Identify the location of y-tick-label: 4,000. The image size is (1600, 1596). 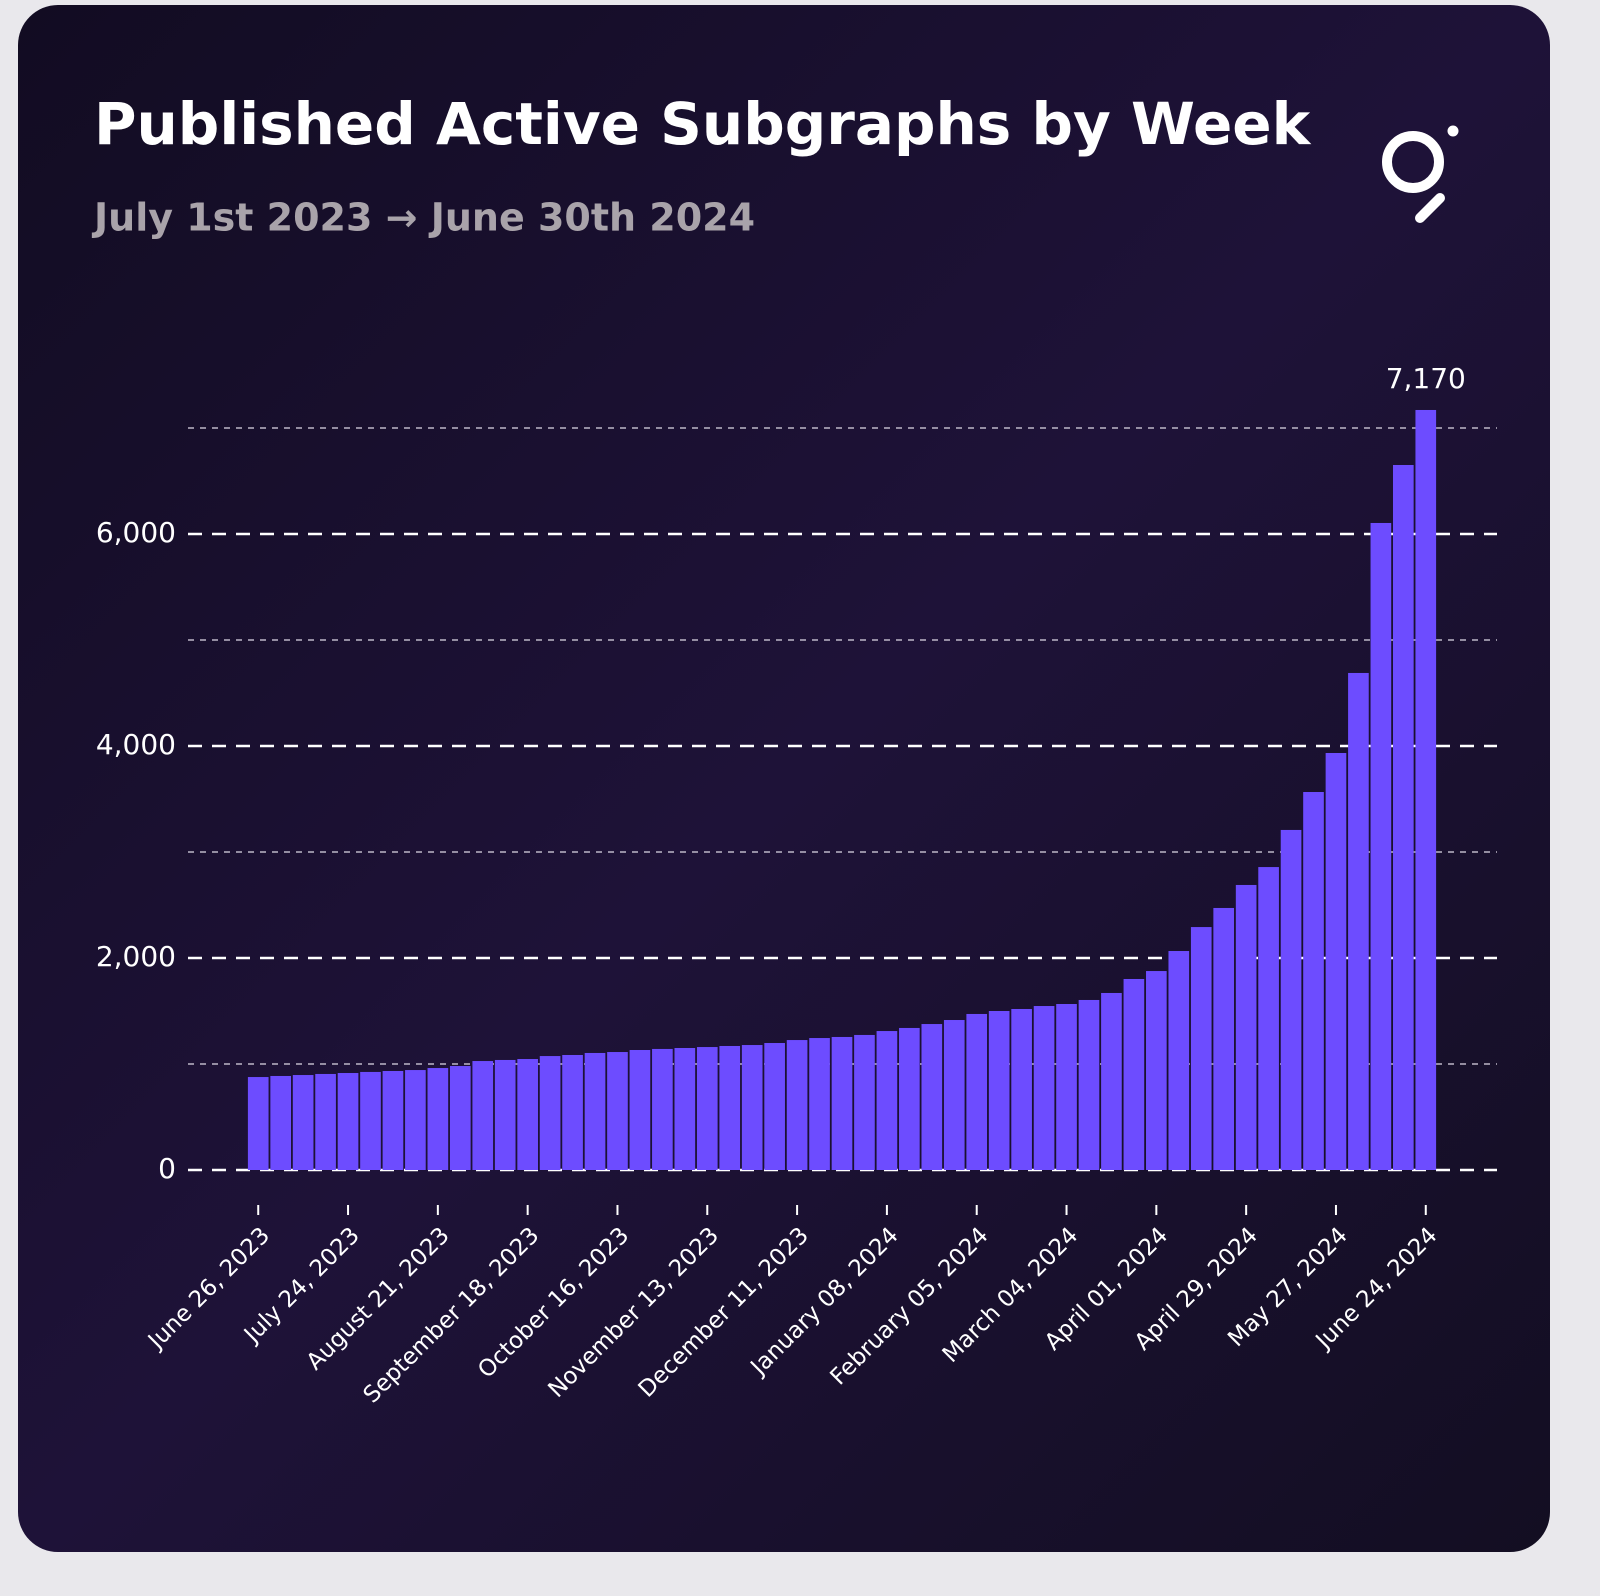
(136, 744).